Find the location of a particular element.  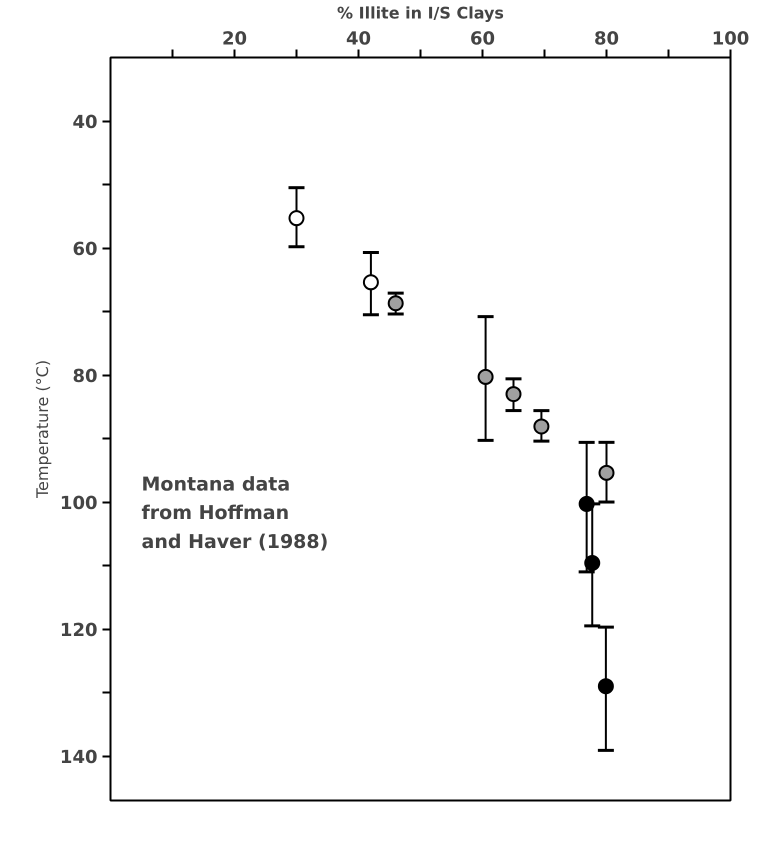

y-axis-title: Temperature (°C) is located at coordinates (42, 430).